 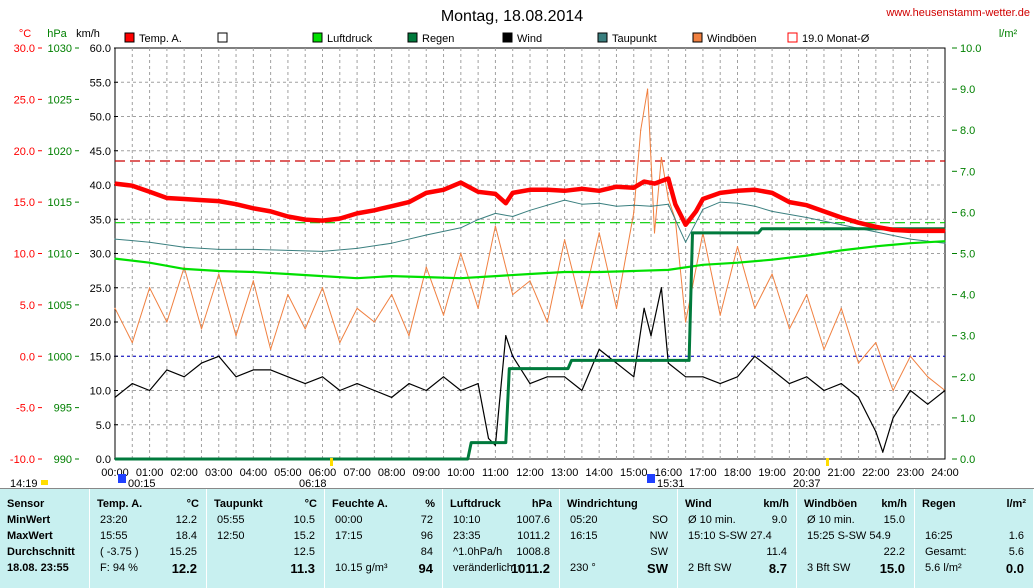 I want to click on column-header: Windrichtung, so click(x=602, y=504).